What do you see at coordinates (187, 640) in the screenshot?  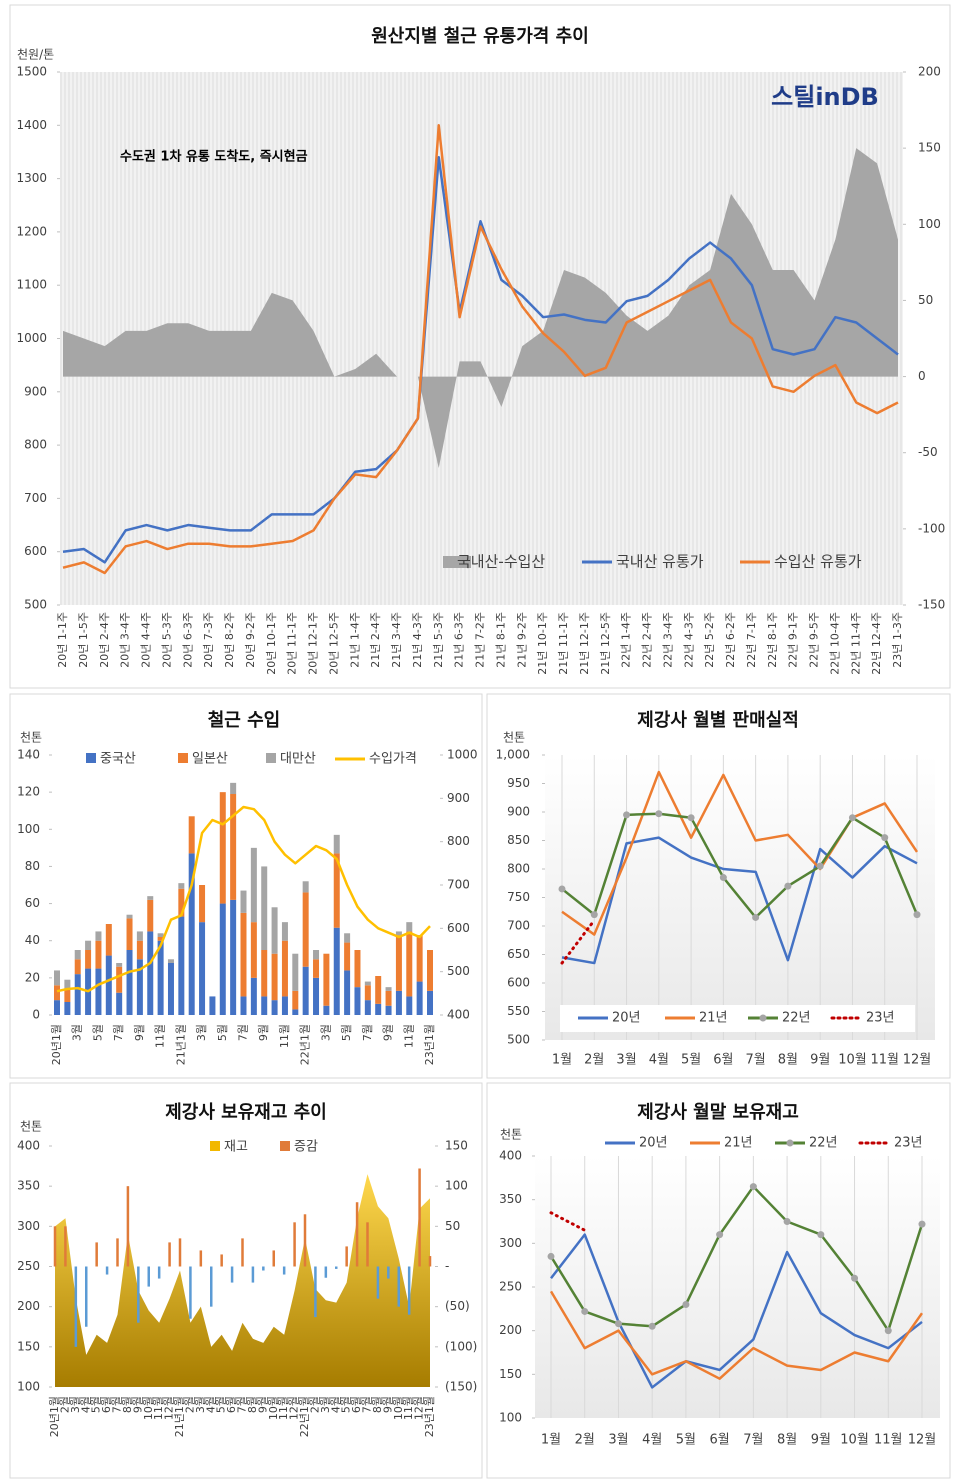 I see `x-tick-label: 20년 6-3주` at bounding box center [187, 640].